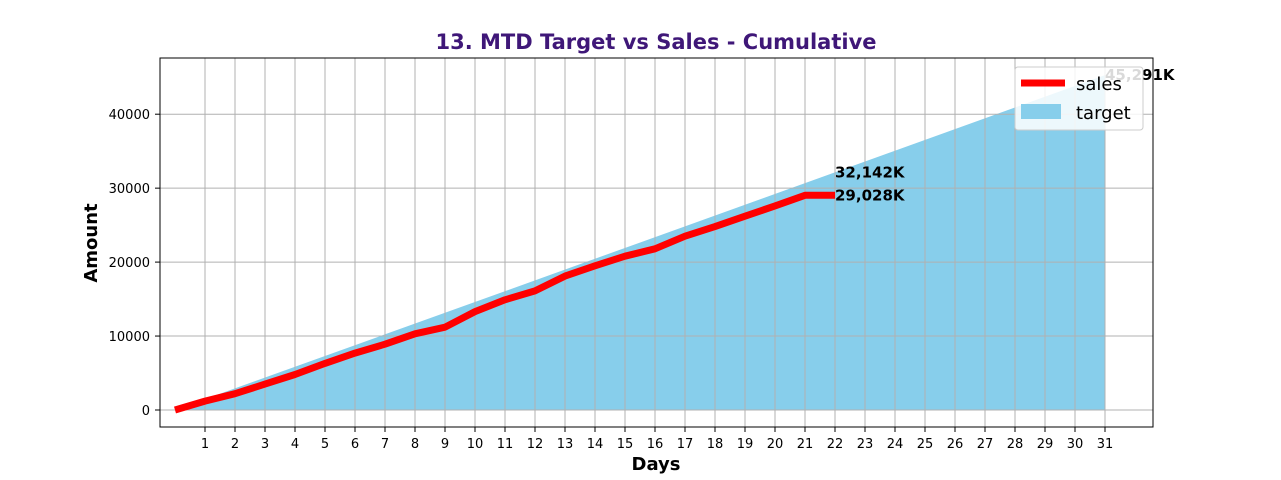 The image size is (1281, 480). Describe the element at coordinates (355, 444) in the screenshot. I see `x-tick-label: 6` at that location.